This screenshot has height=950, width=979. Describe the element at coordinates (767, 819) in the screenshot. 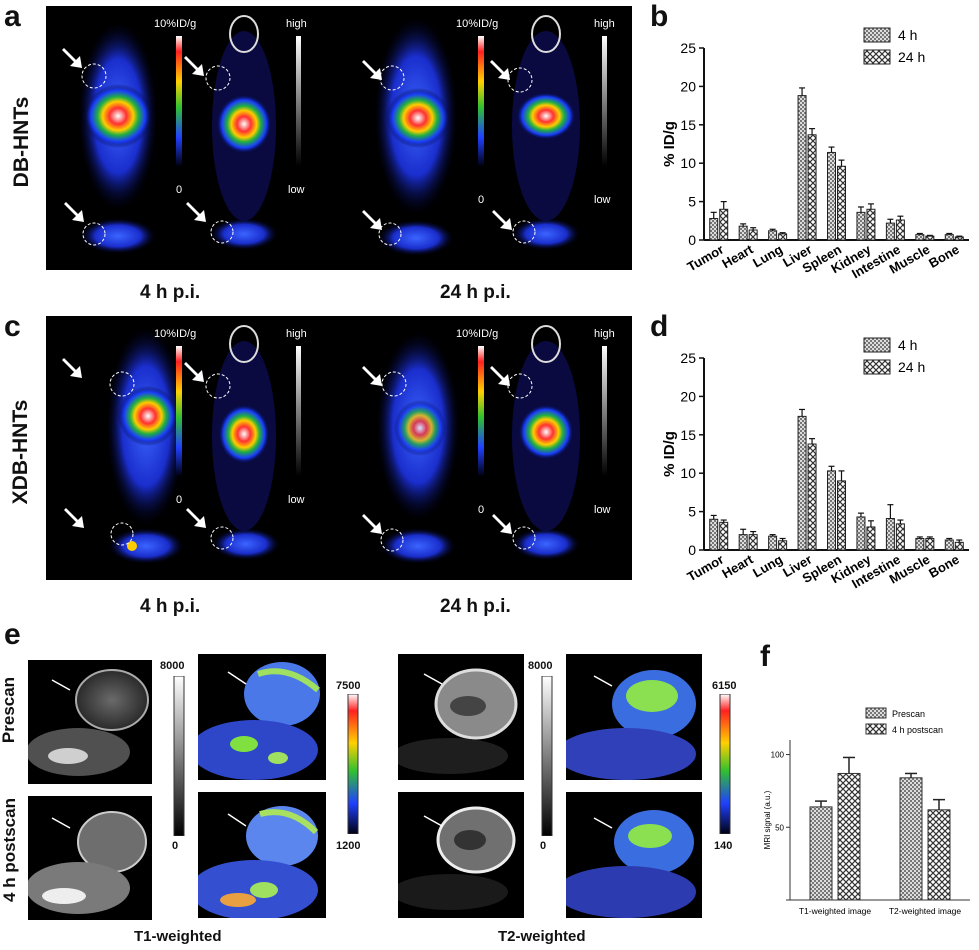

I see `y-axis-title: MRI signal (a.u.)` at that location.